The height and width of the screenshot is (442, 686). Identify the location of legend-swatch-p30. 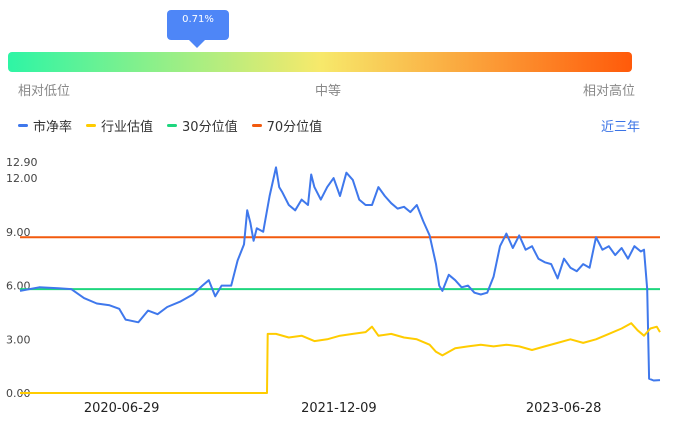
(172, 125).